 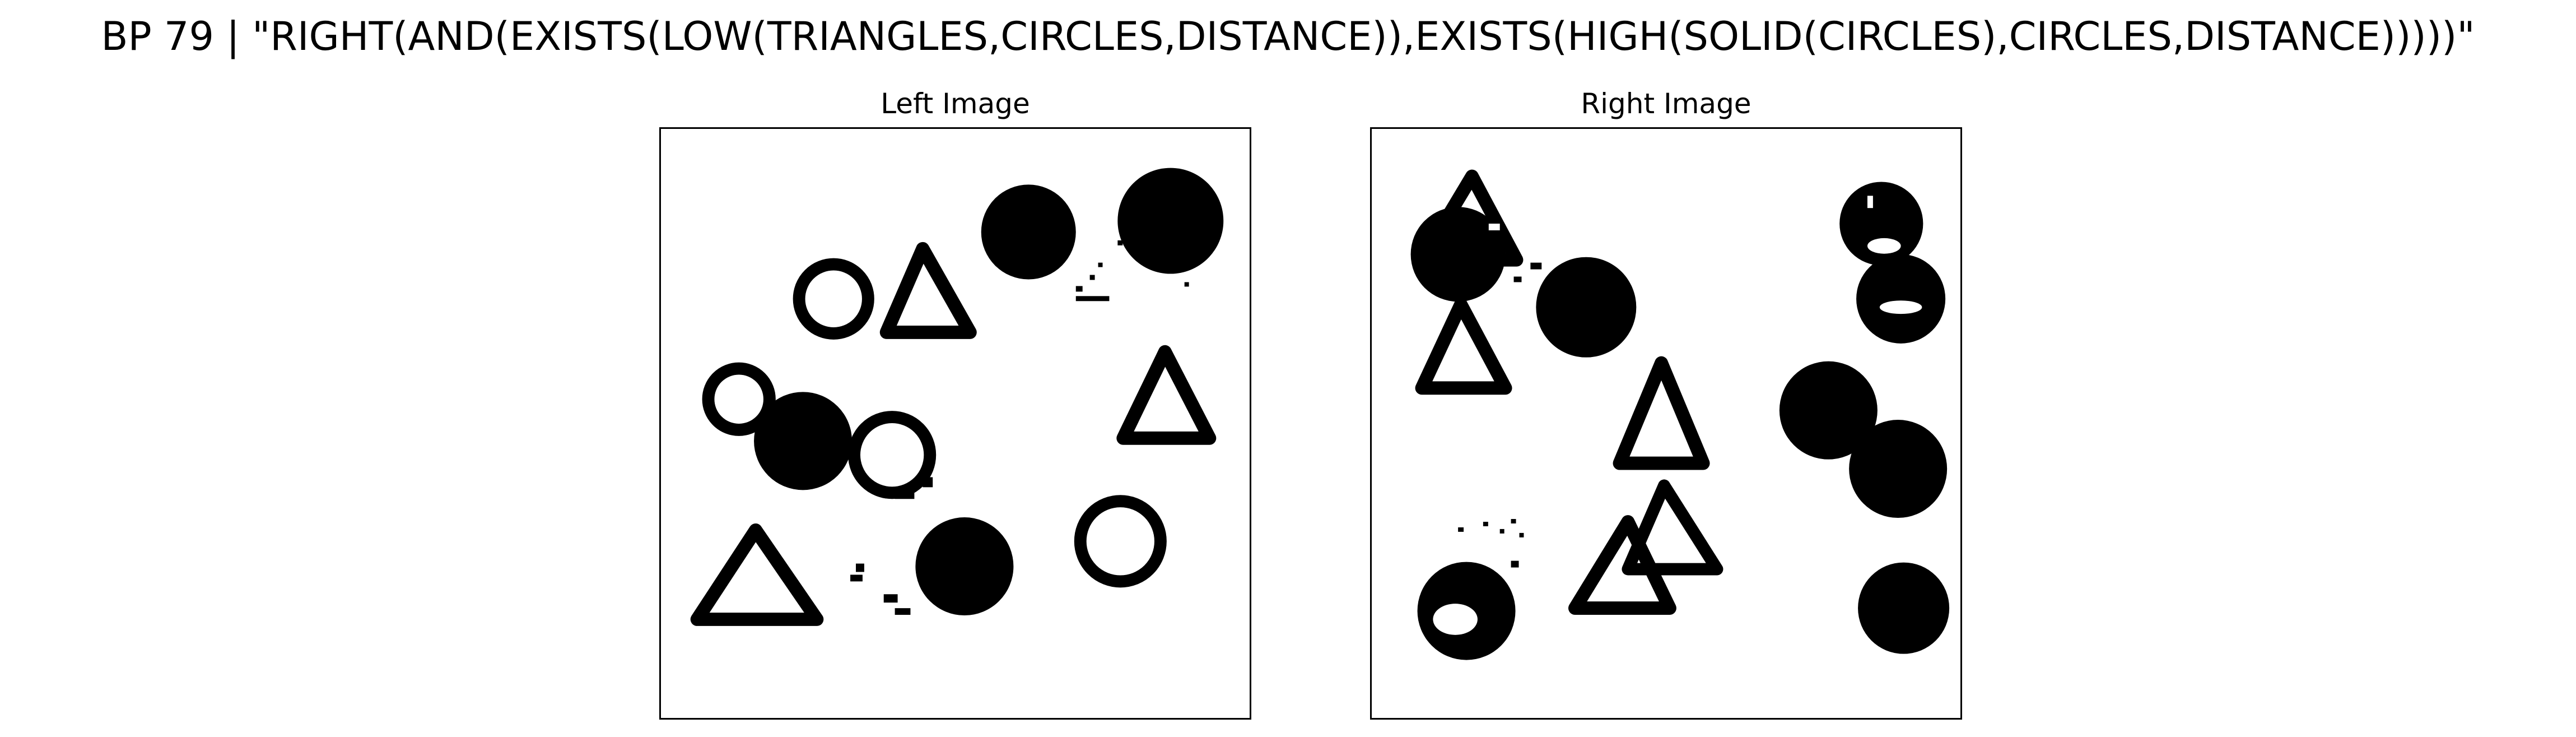 What do you see at coordinates (1666, 103) in the screenshot?
I see `right-panel-title: Right Image` at bounding box center [1666, 103].